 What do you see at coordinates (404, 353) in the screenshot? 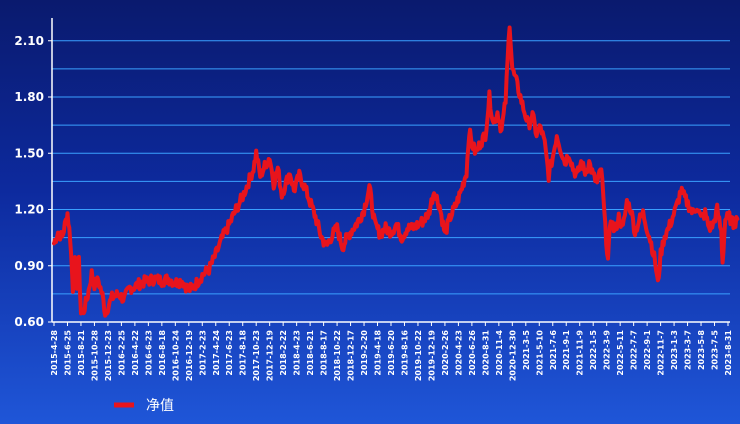
I see `x-tick-label: 2019-8-16` at bounding box center [404, 353].